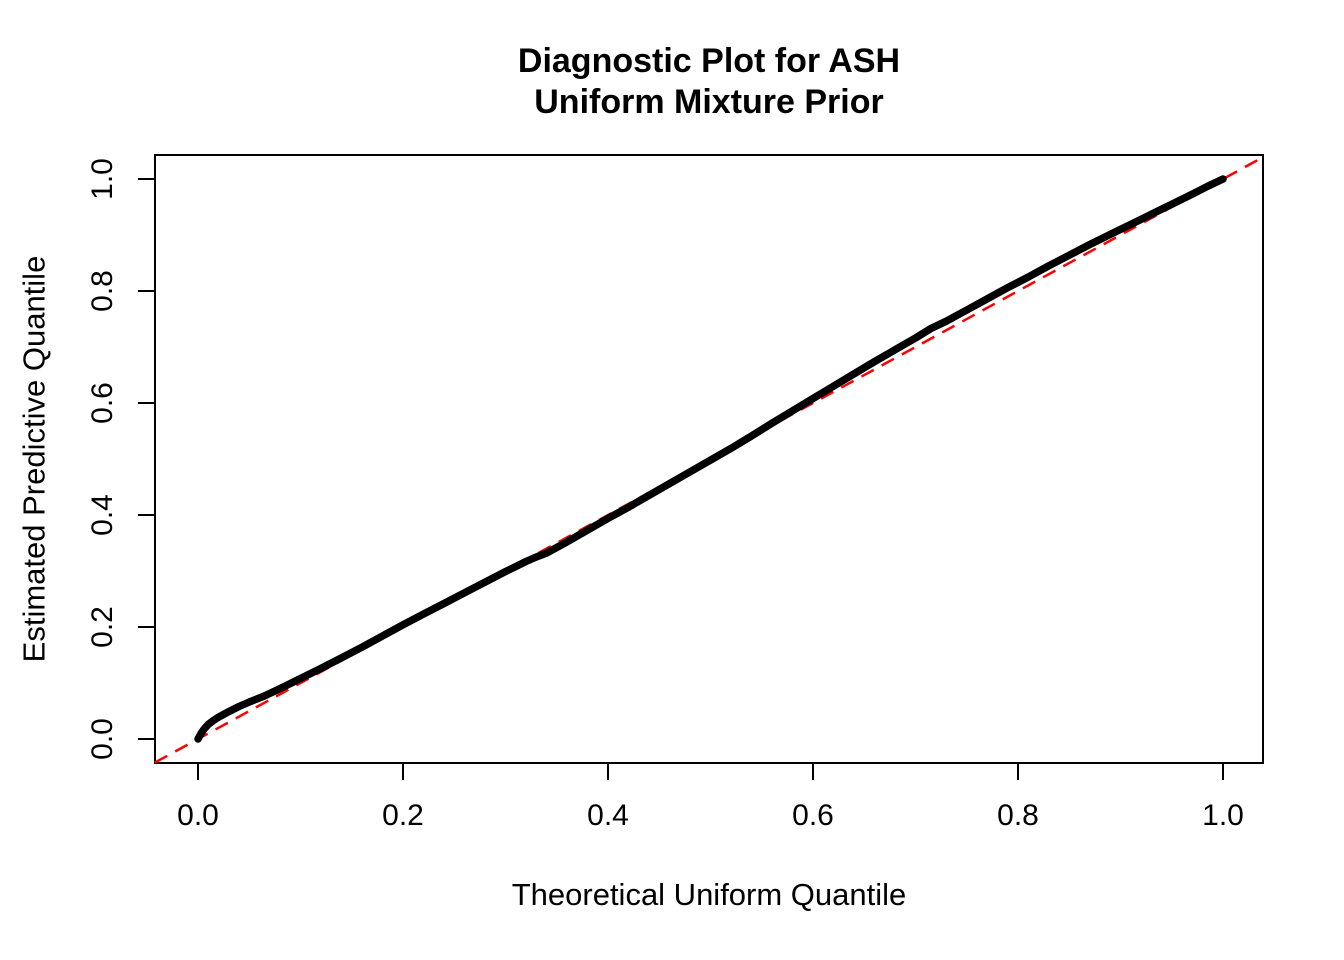 The height and width of the screenshot is (960, 1344). Describe the element at coordinates (102, 627) in the screenshot. I see `y-tick-label-0.2: 0.2` at that location.